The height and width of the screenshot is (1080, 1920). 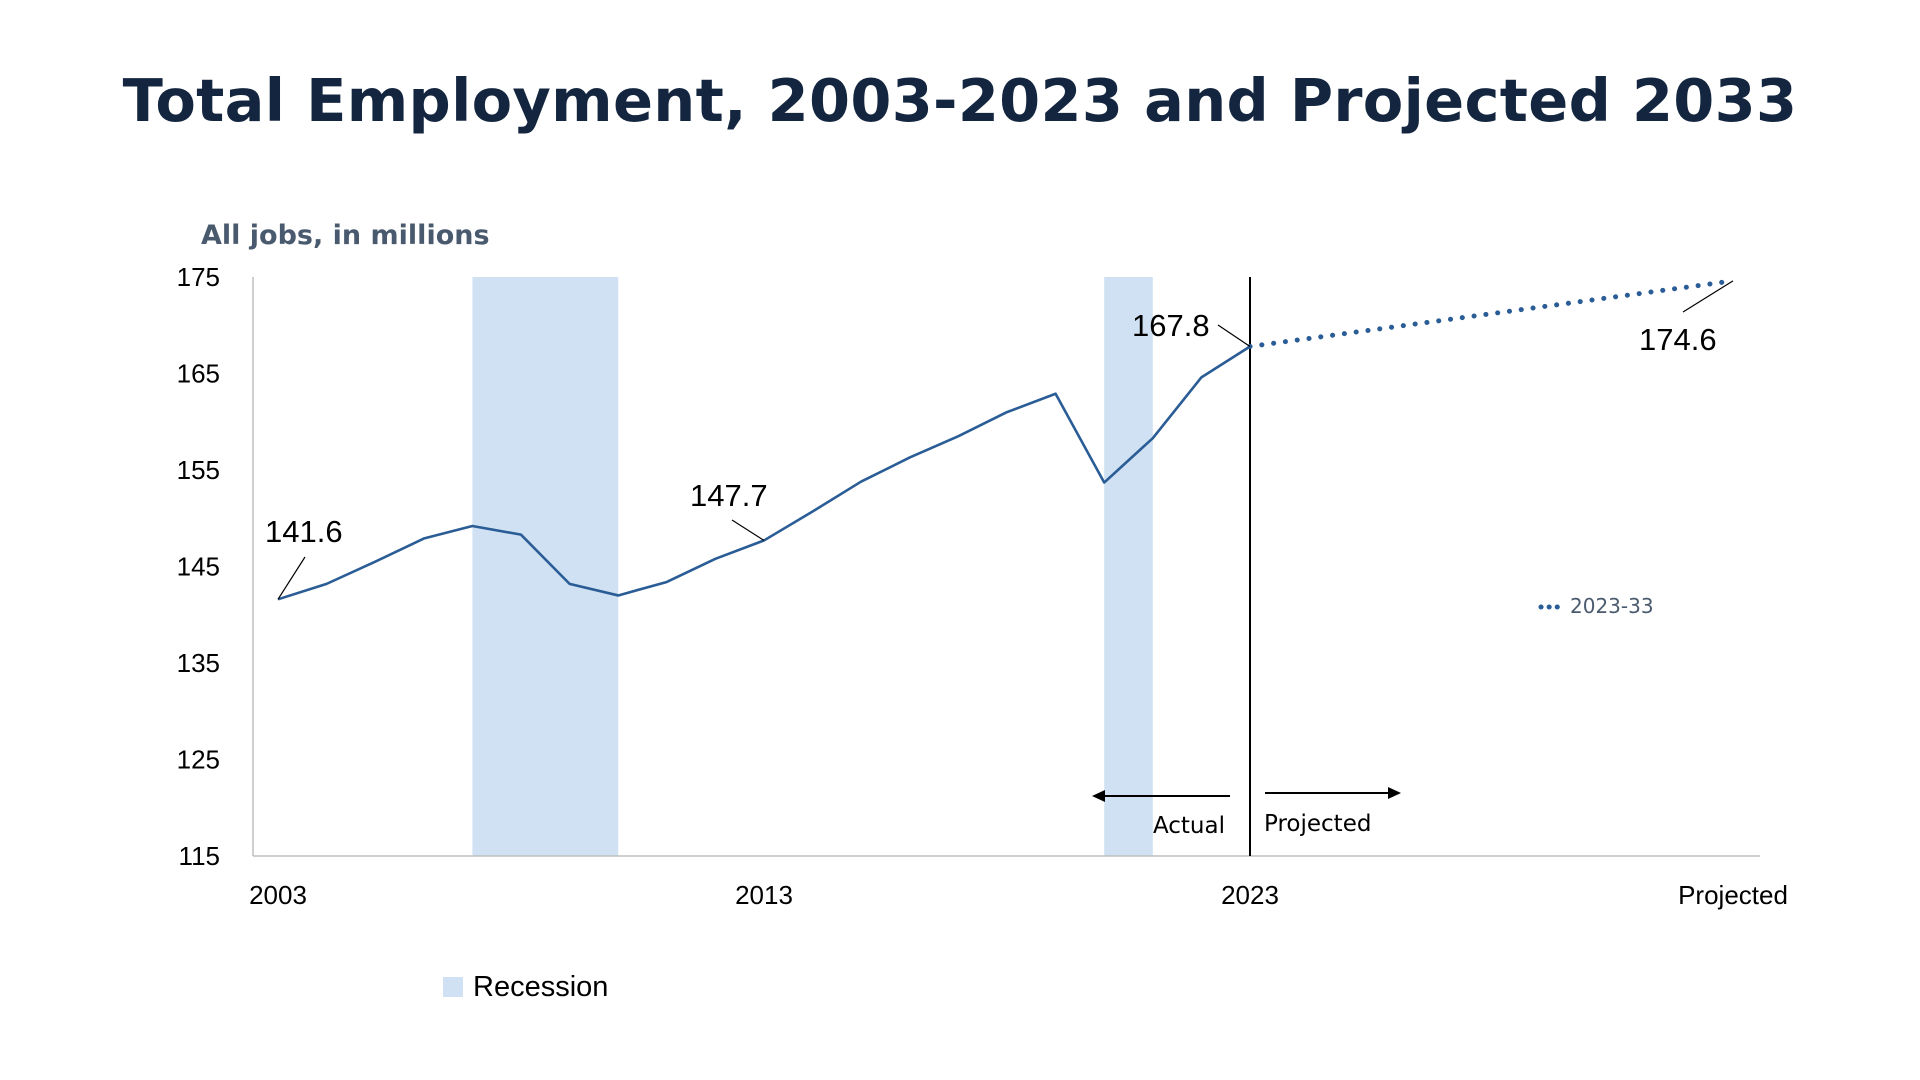 I want to click on projected-series-line, so click(x=1491, y=313).